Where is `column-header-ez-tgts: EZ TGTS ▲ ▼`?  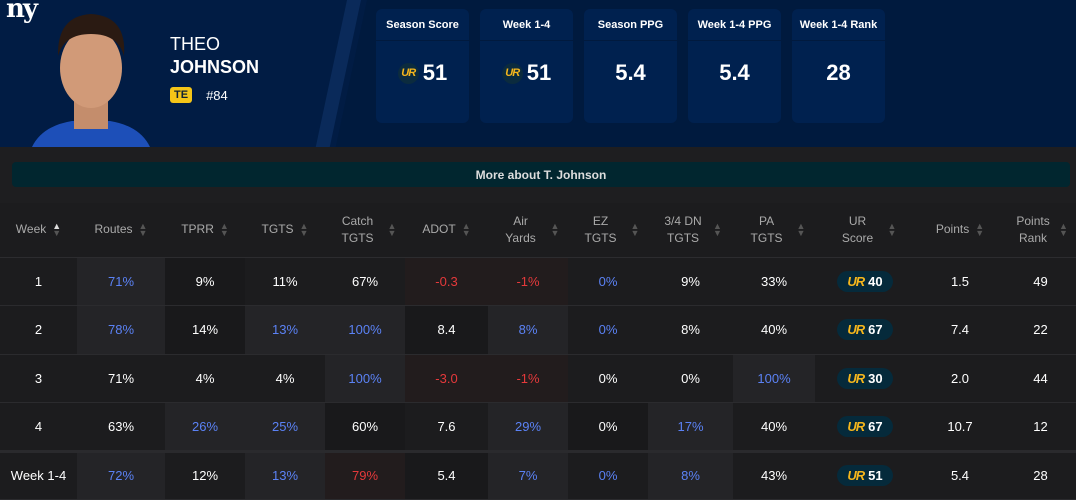 column-header-ez-tgts: EZ TGTS ▲ ▼ is located at coordinates (608, 230).